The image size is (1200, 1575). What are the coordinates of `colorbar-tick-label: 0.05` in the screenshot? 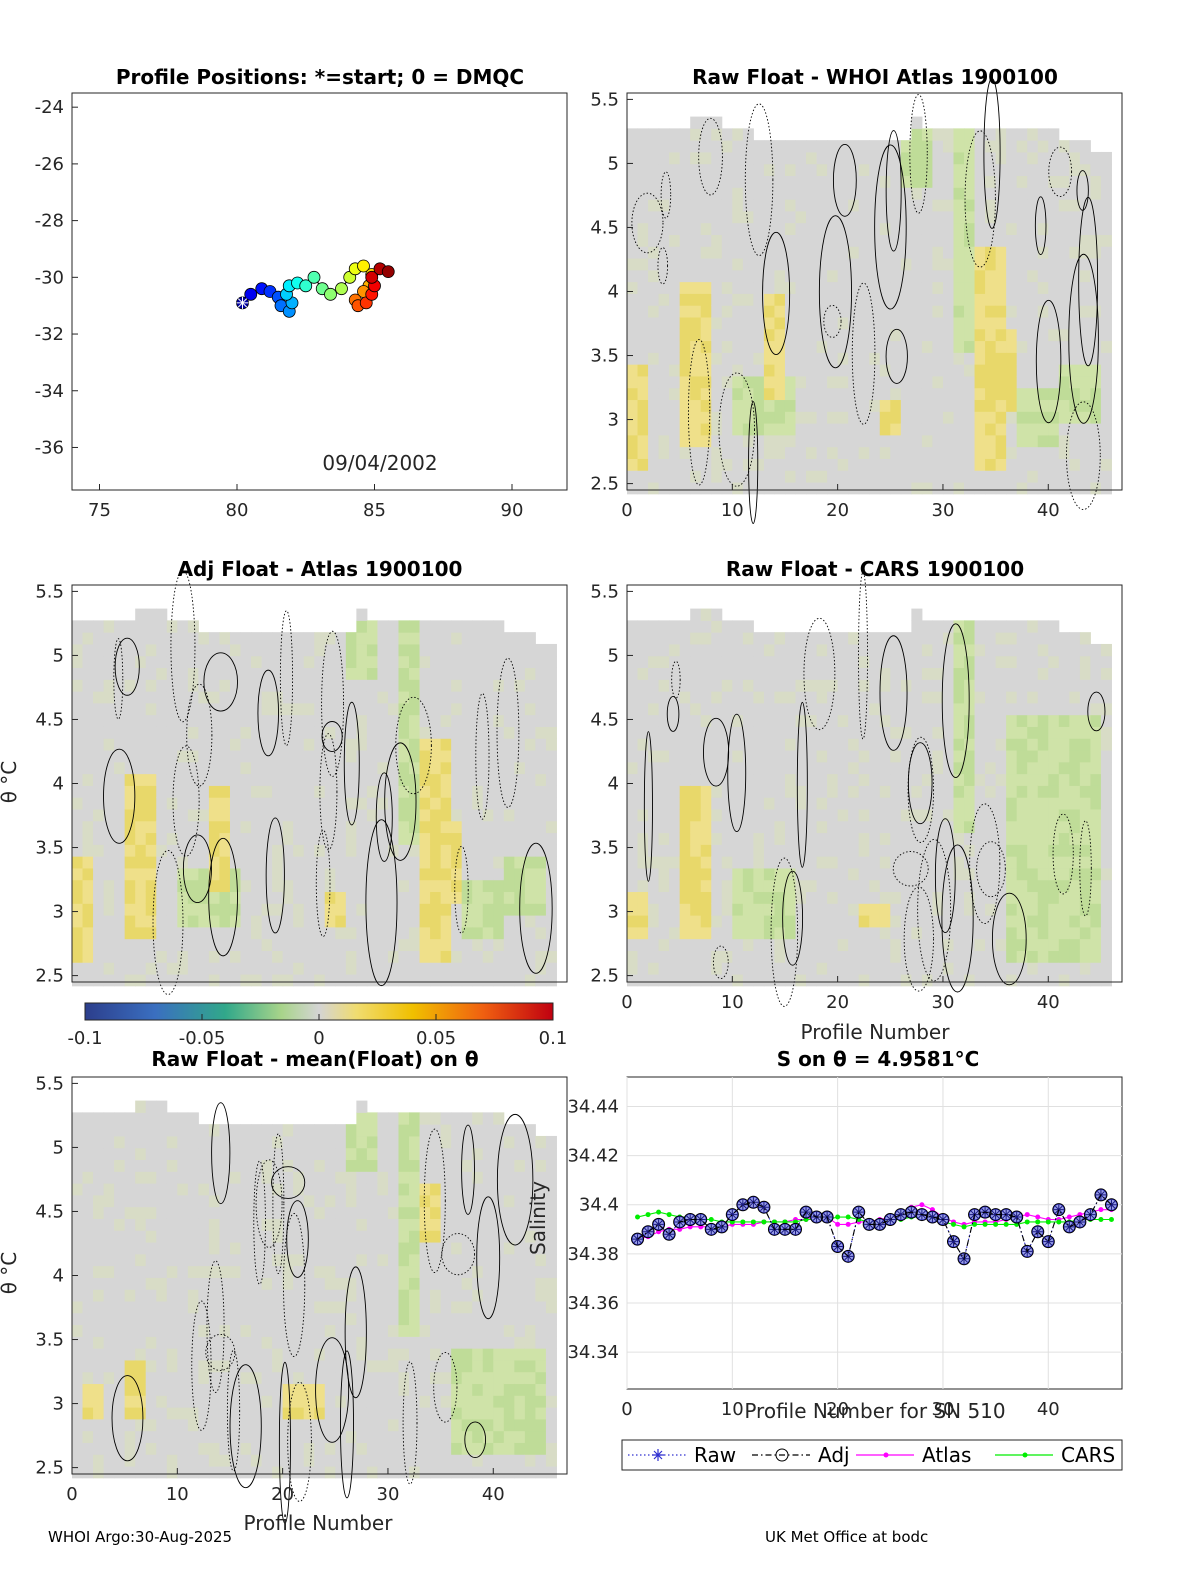 It's located at (436, 1038).